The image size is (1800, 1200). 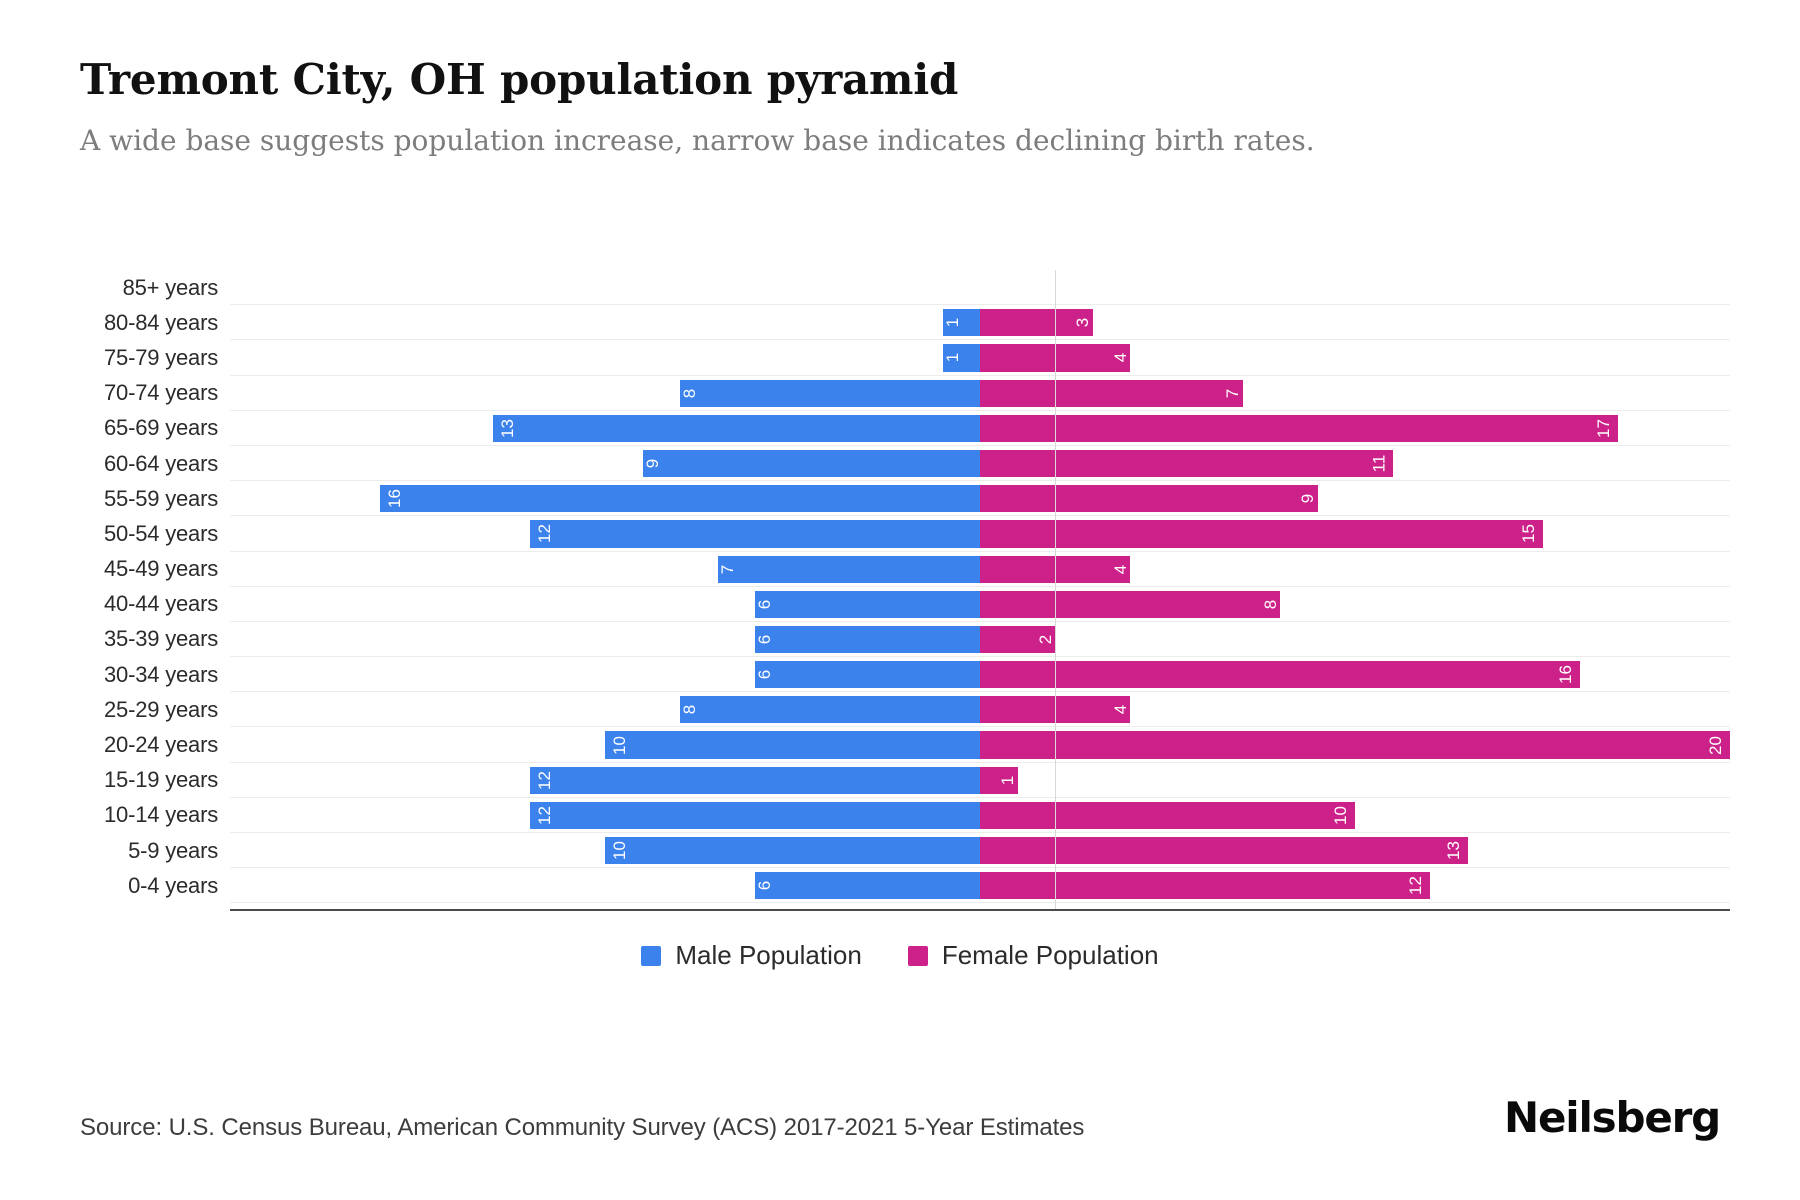 I want to click on female-half: 13, so click(x=1355, y=851).